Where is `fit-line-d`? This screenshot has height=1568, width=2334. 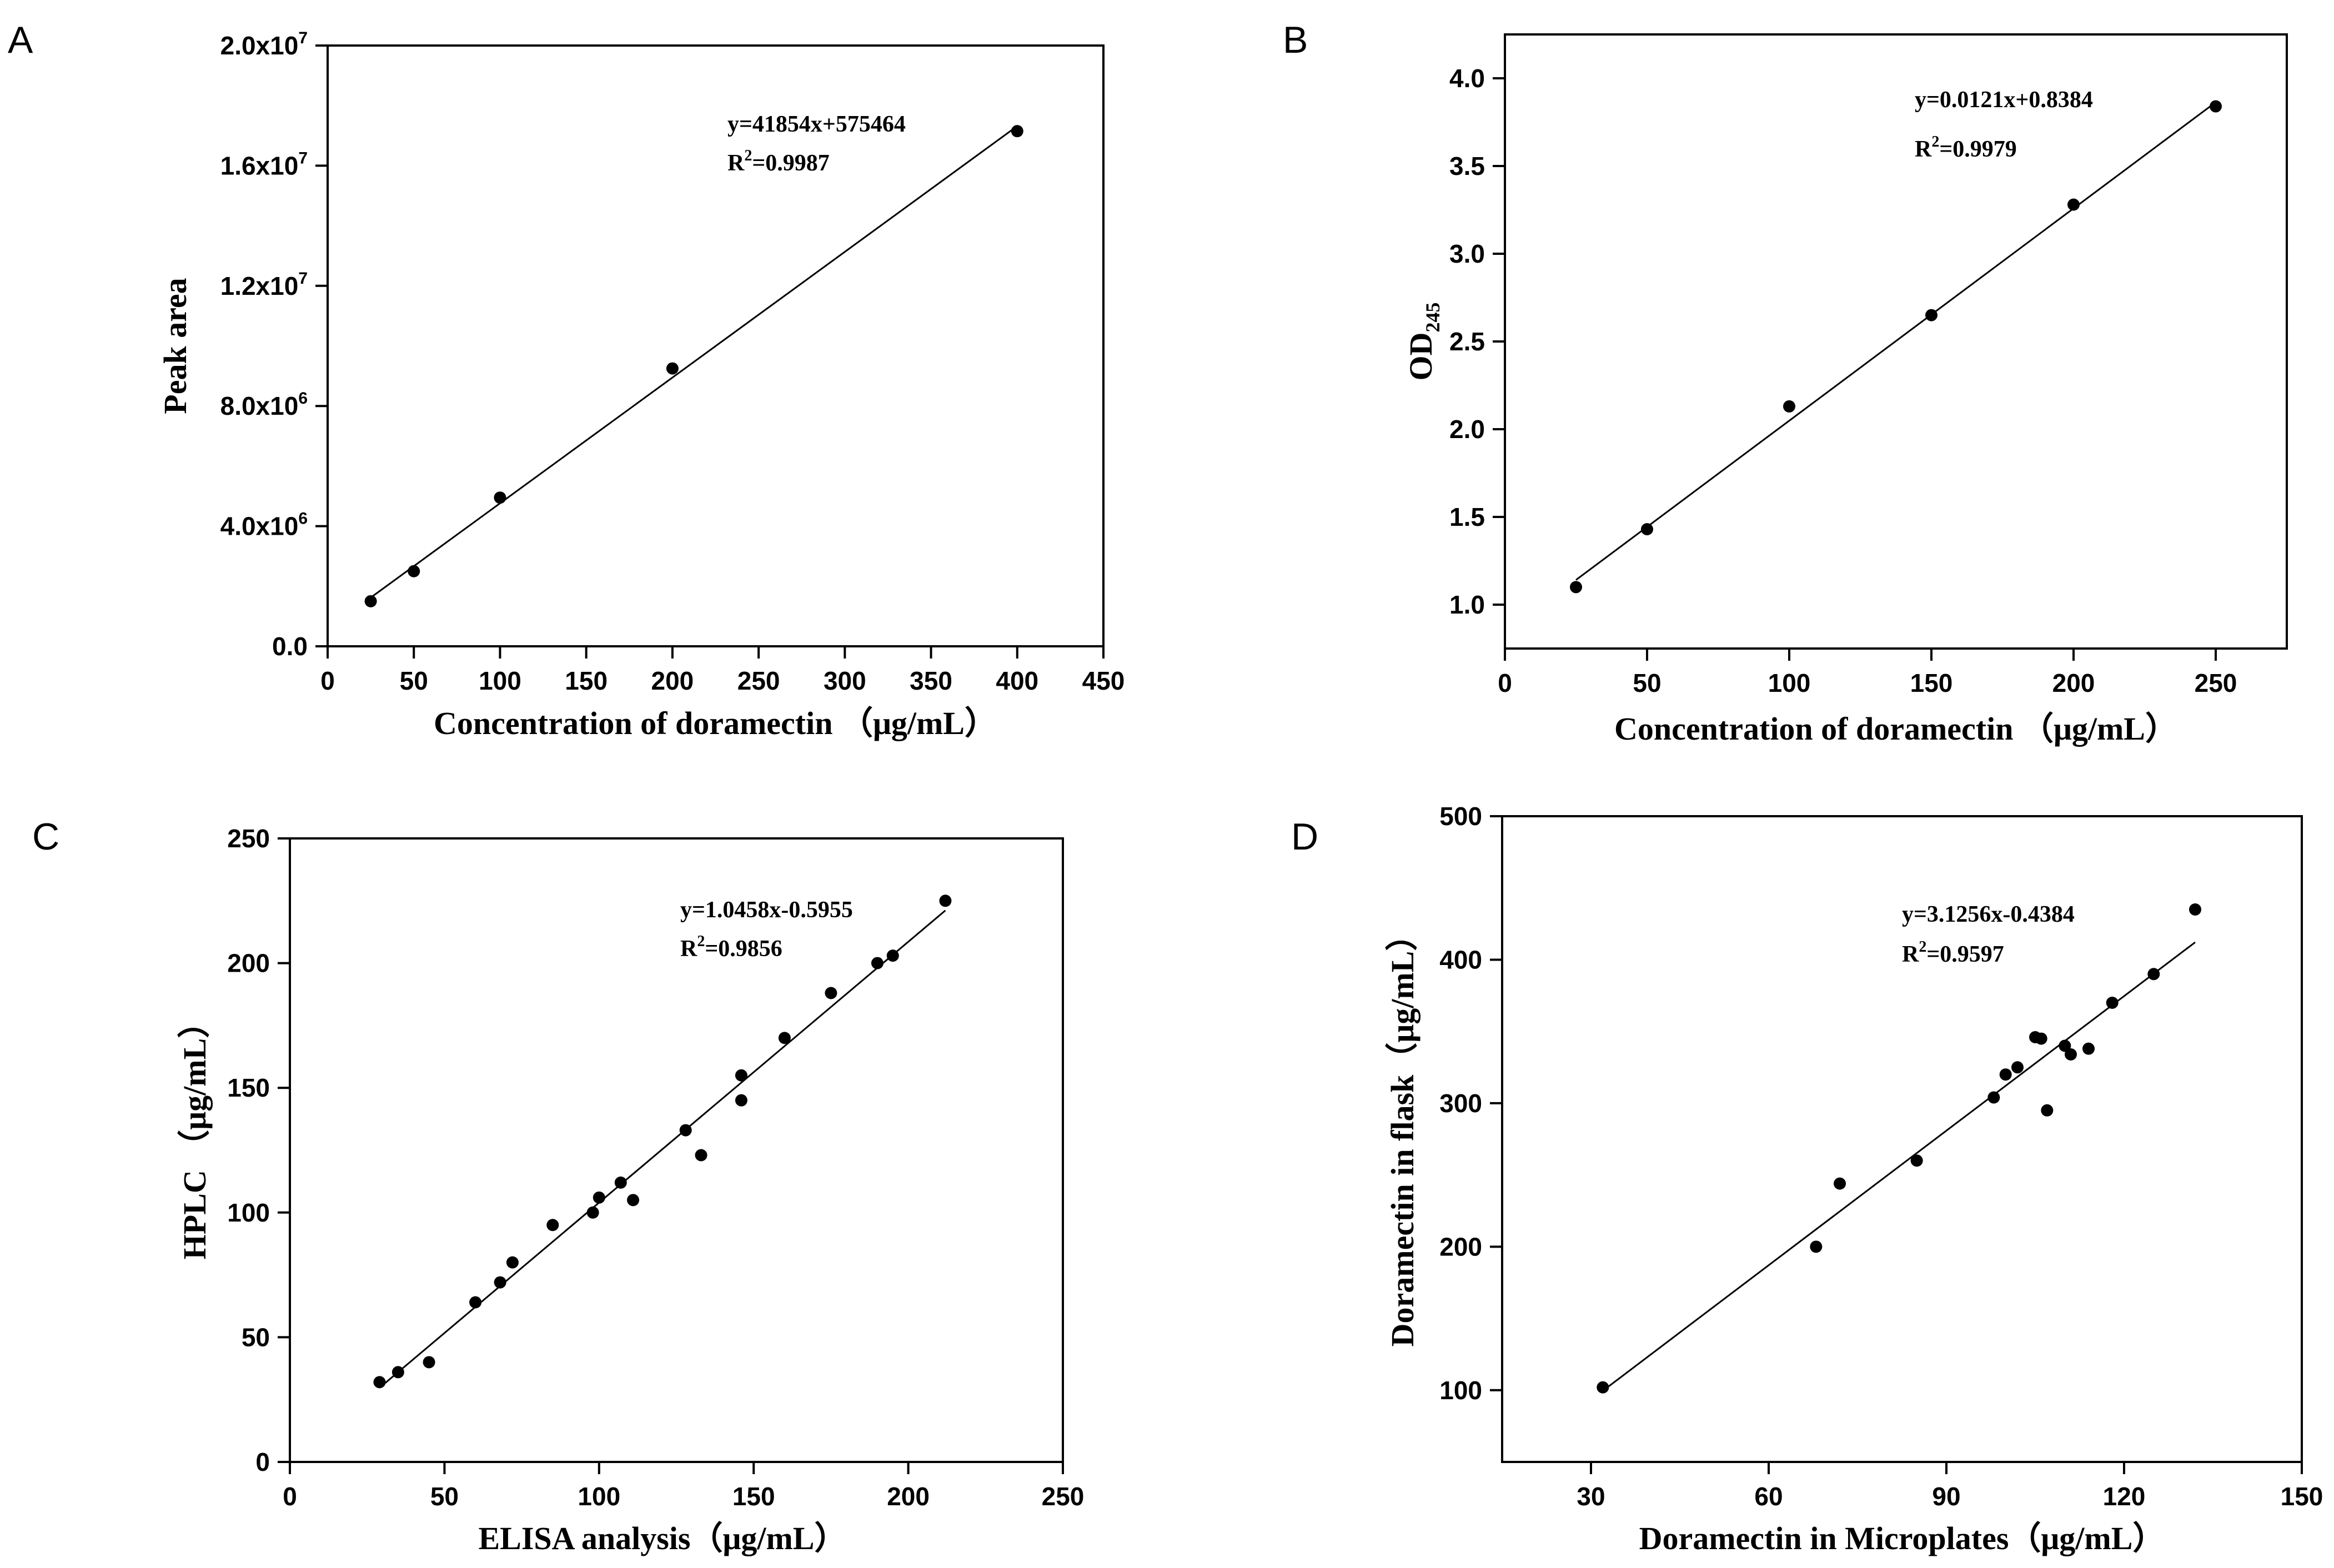
fit-line-d is located at coordinates (1899, 1166).